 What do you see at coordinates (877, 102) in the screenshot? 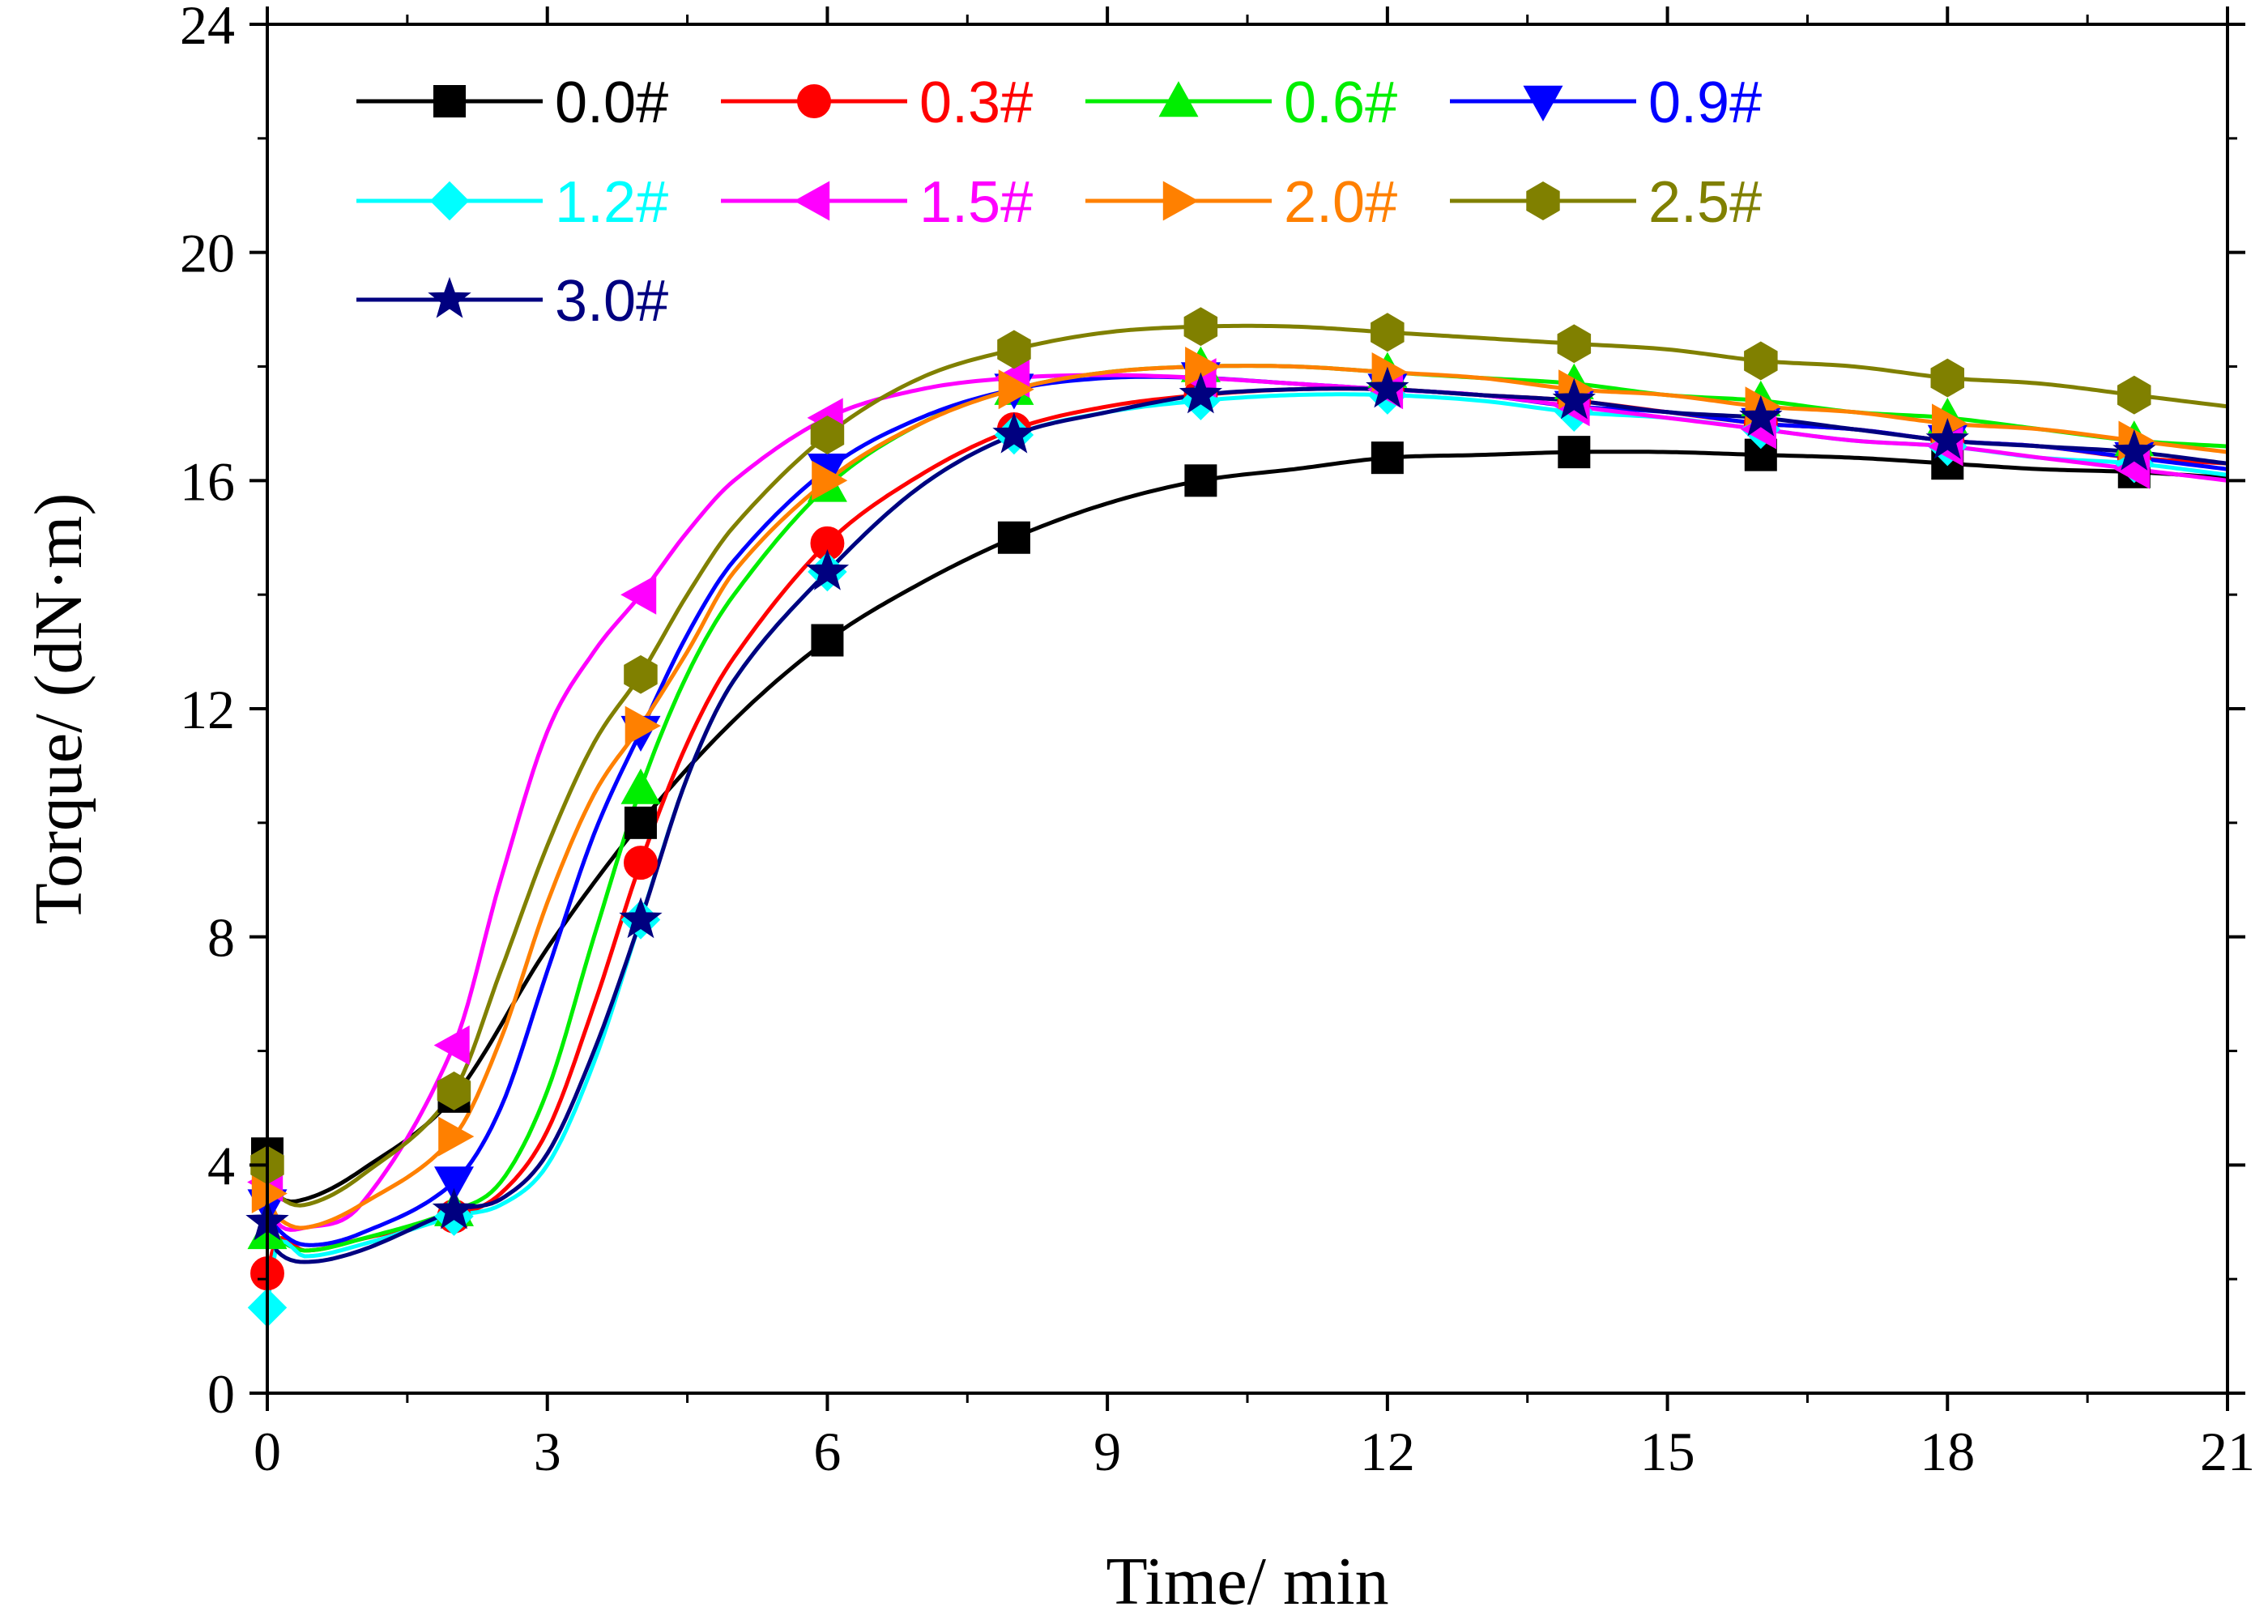
I see `legend-item-1: 0.3#` at bounding box center [877, 102].